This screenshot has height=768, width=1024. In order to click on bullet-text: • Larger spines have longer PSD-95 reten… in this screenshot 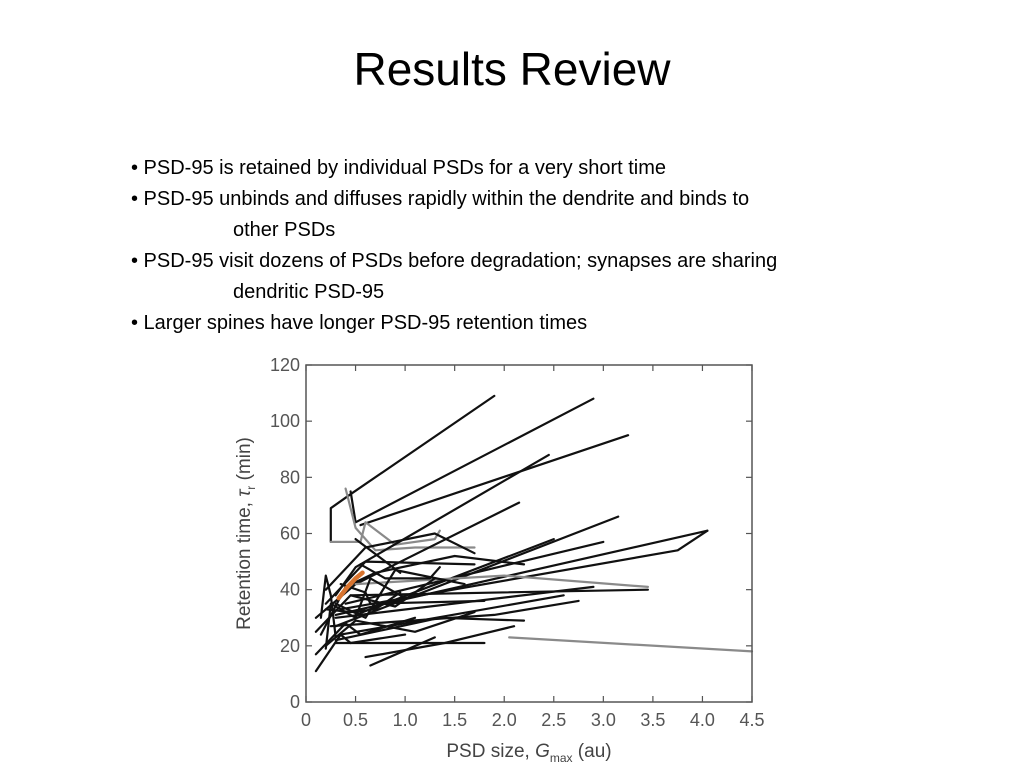, I will do `click(359, 323)`.